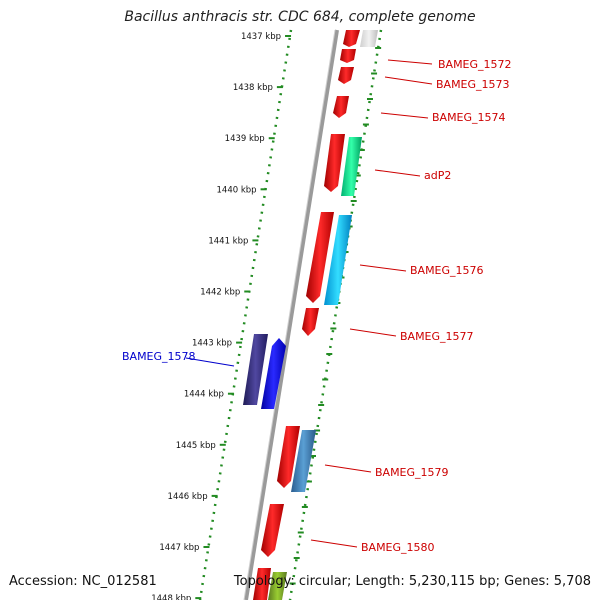  I want to click on callout-adp2, so click(397, 173).